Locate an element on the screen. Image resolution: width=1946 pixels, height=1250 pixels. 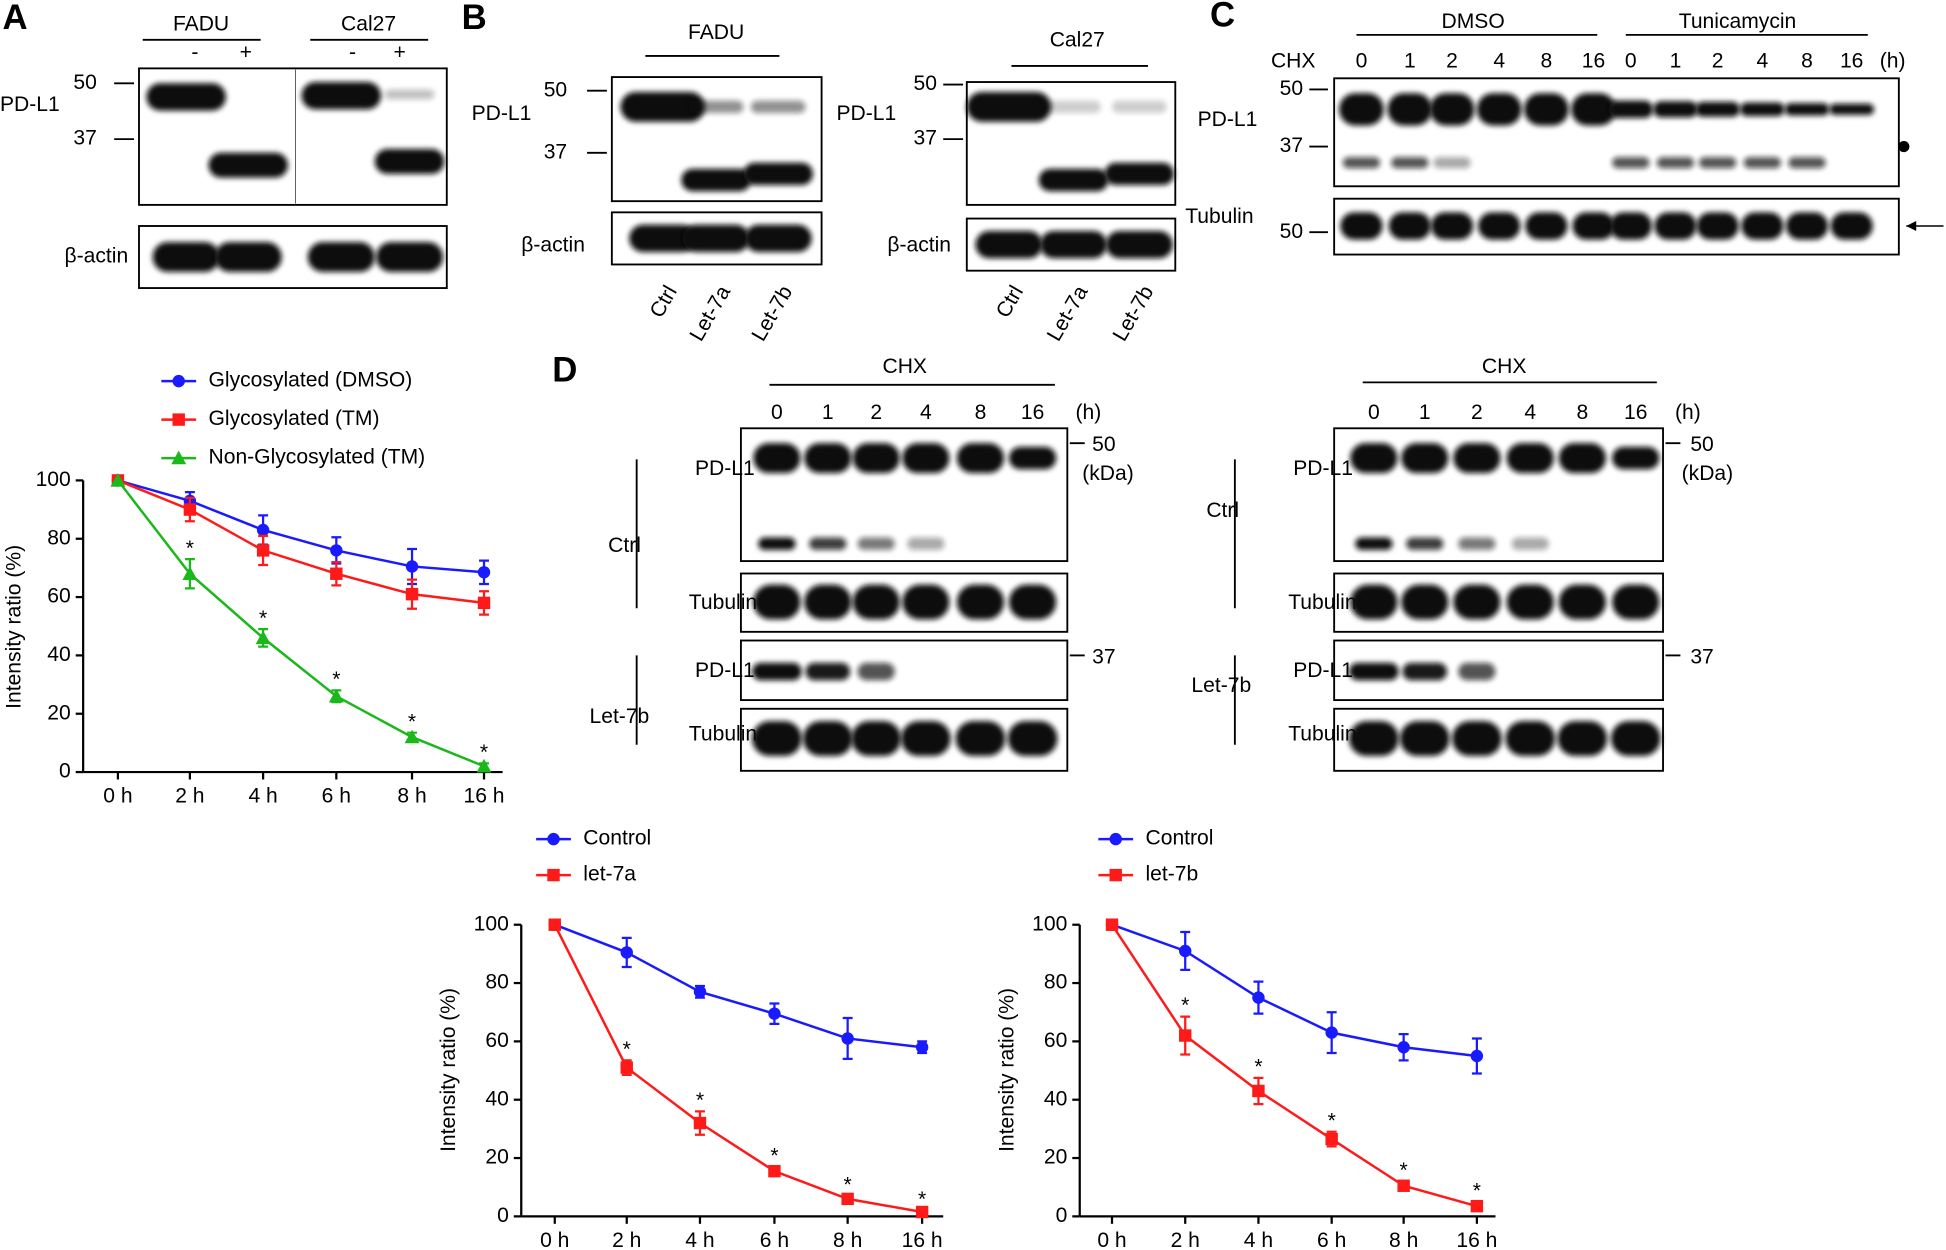
label: DMSO is located at coordinates (1473, 21).